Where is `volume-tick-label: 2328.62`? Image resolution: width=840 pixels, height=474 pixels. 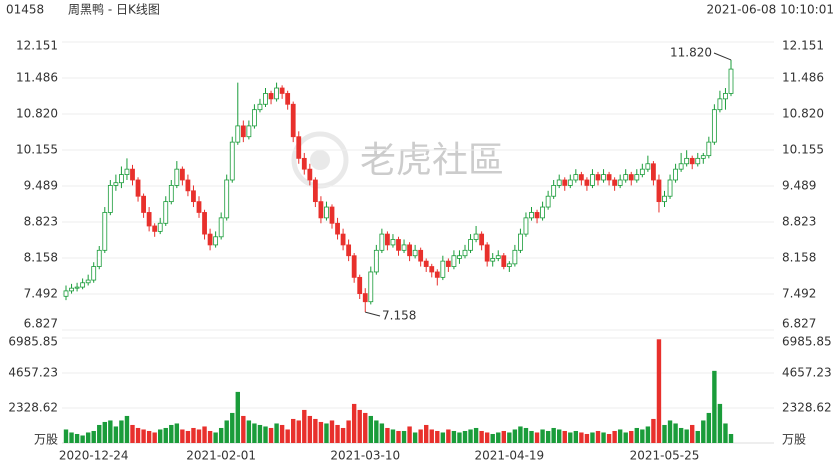 volume-tick-label: 2328.62 is located at coordinates (33, 407).